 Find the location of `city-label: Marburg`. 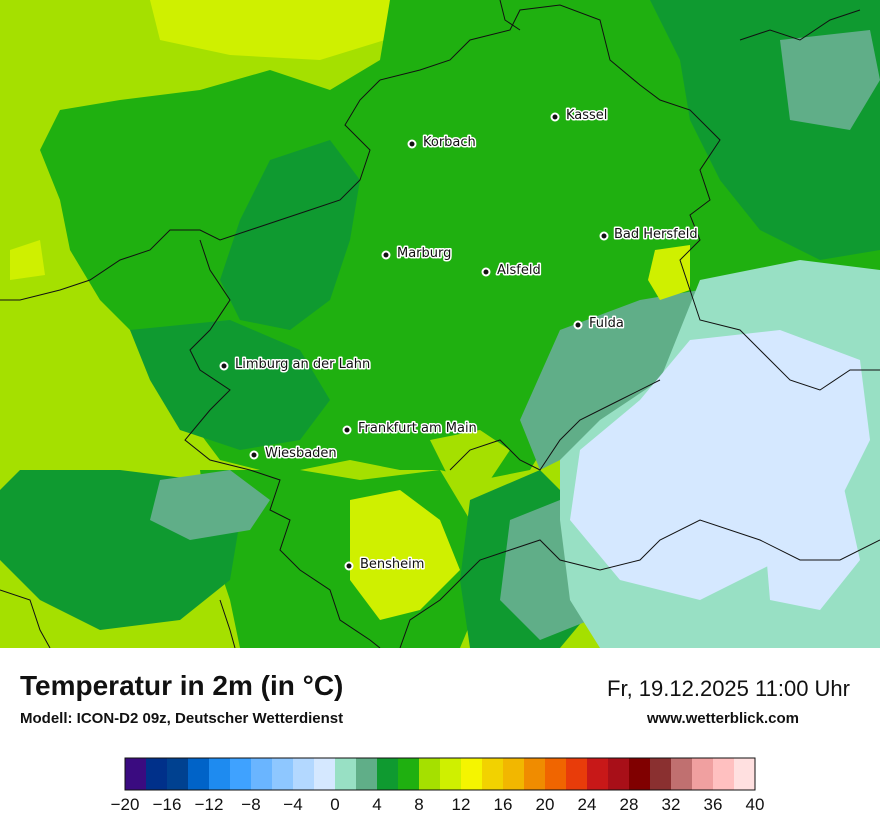

city-label: Marburg is located at coordinates (424, 253).